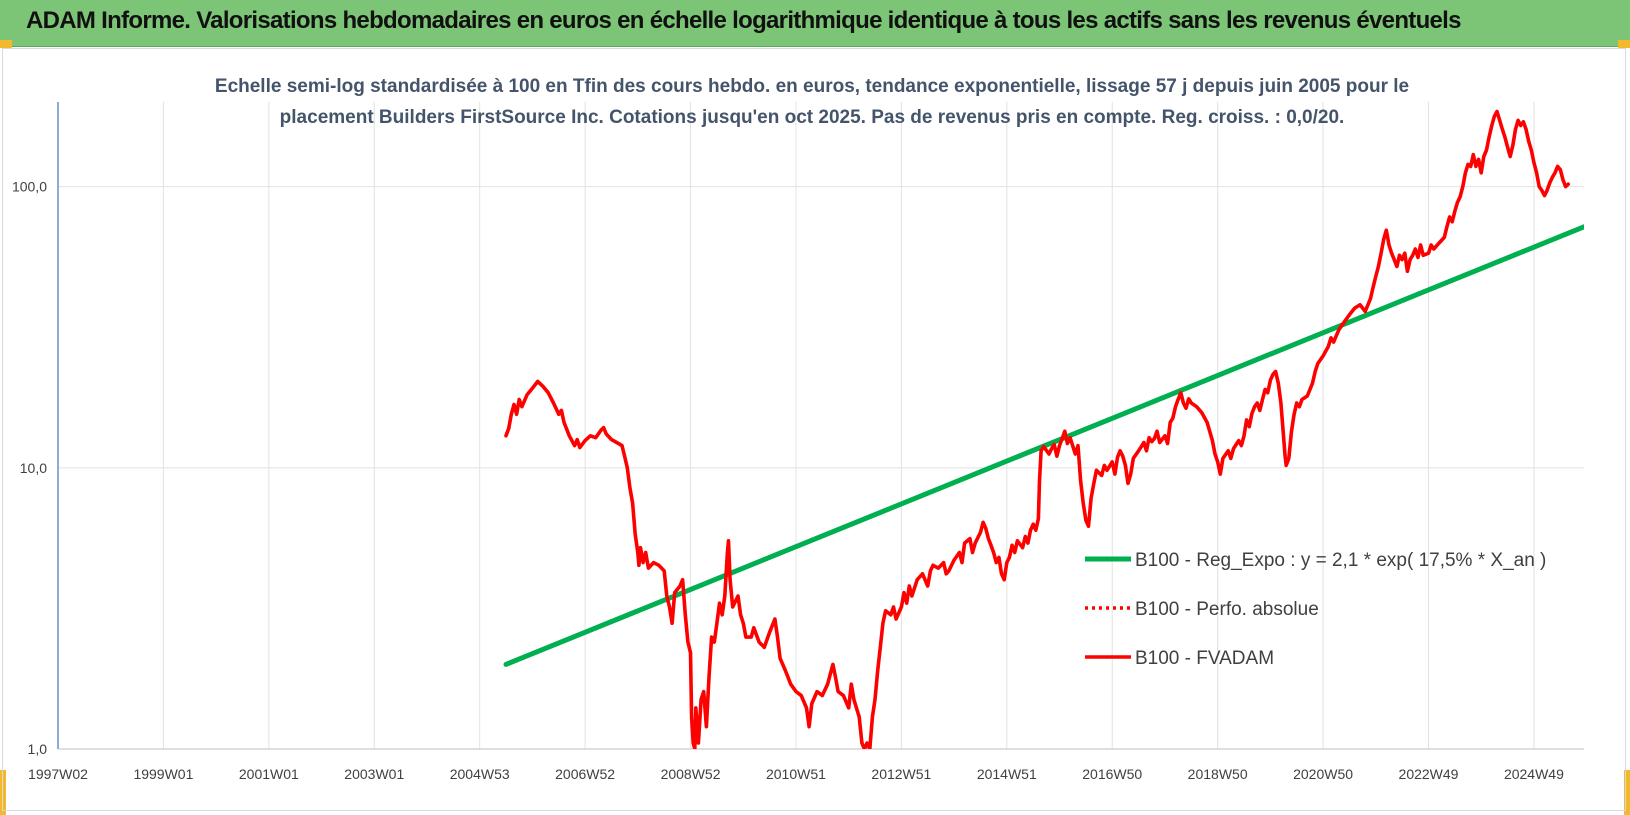  I want to click on corner-marker-bottom-right, so click(1627, 792).